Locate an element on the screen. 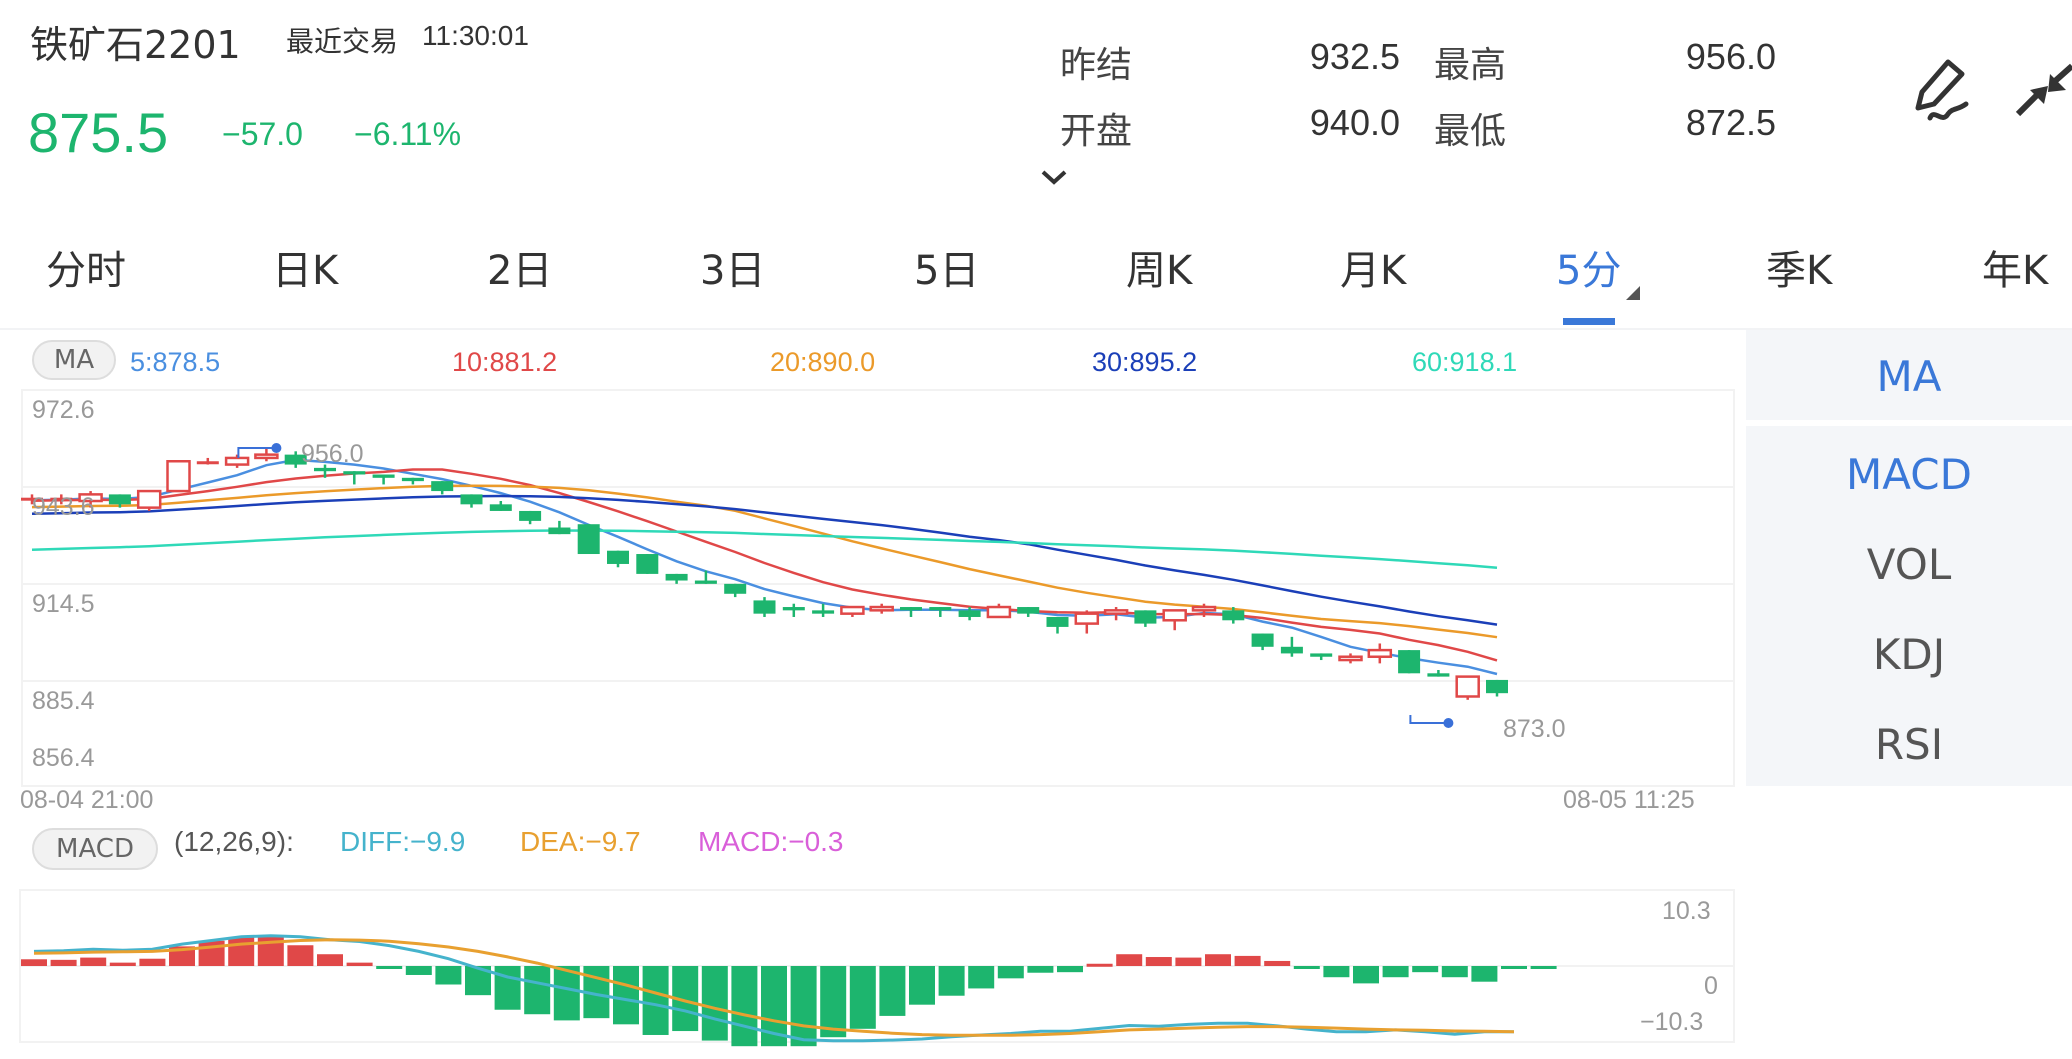  tabs-divider is located at coordinates (1036, 329).